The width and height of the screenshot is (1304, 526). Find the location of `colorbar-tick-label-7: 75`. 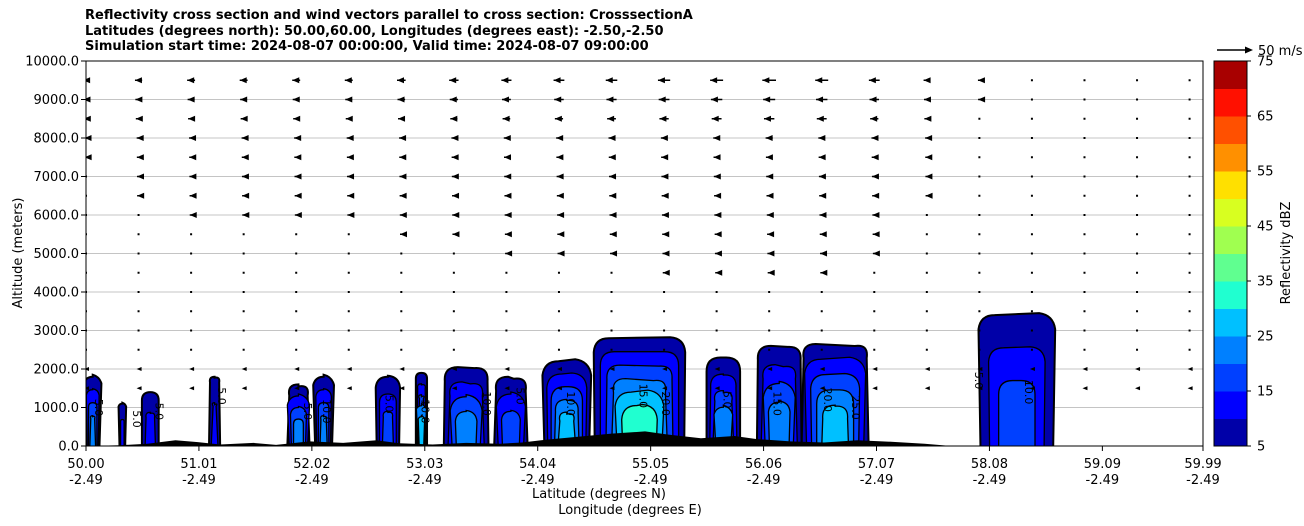

colorbar-tick-label-7: 75 is located at coordinates (1265, 62).